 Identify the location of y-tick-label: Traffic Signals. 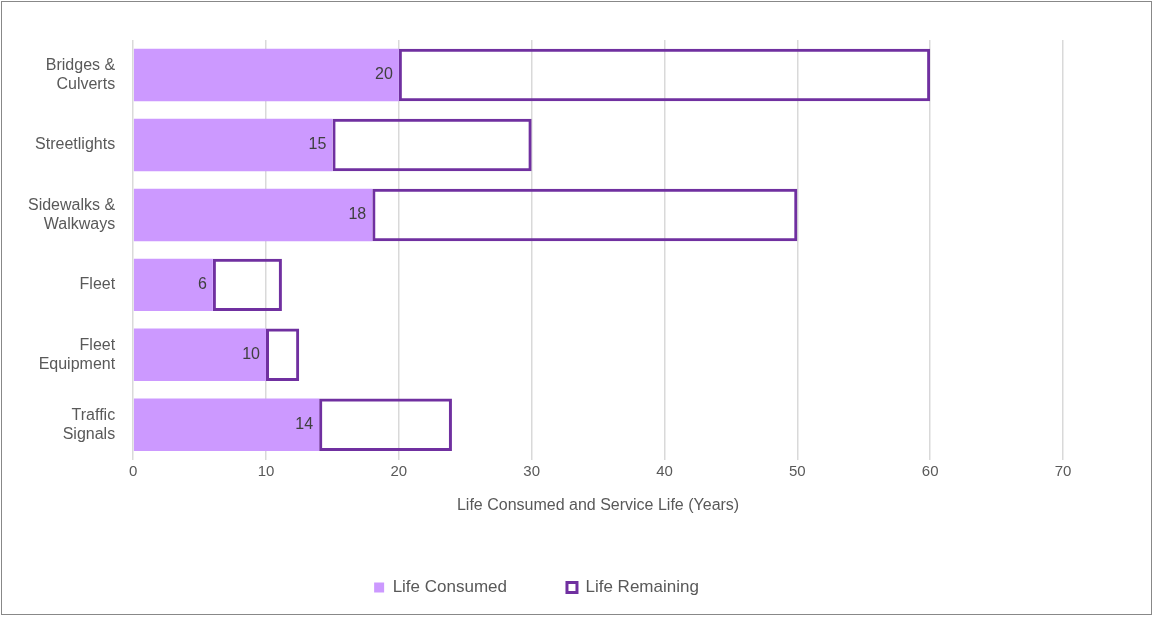
(89, 423).